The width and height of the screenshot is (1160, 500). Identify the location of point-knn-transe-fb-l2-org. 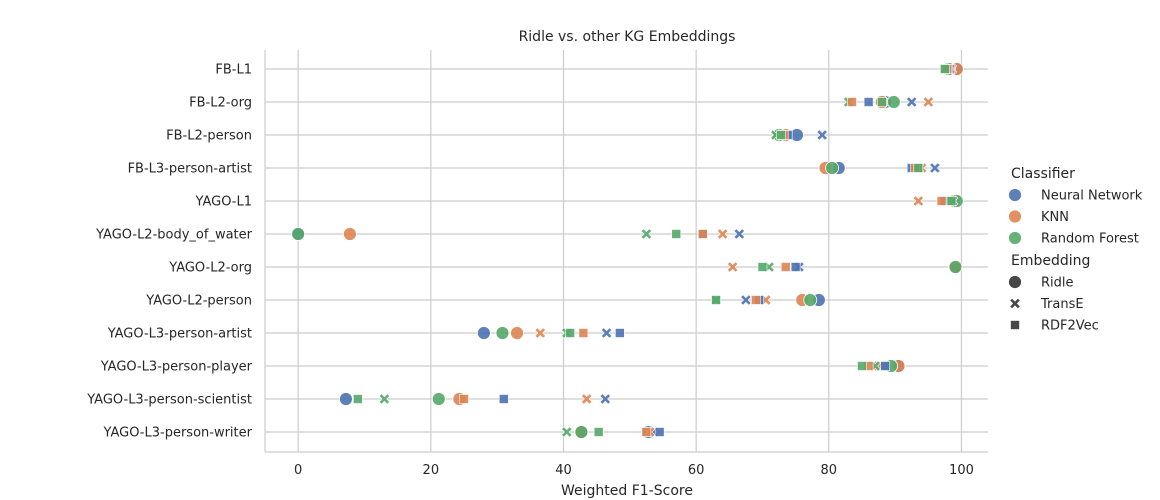
(928, 102).